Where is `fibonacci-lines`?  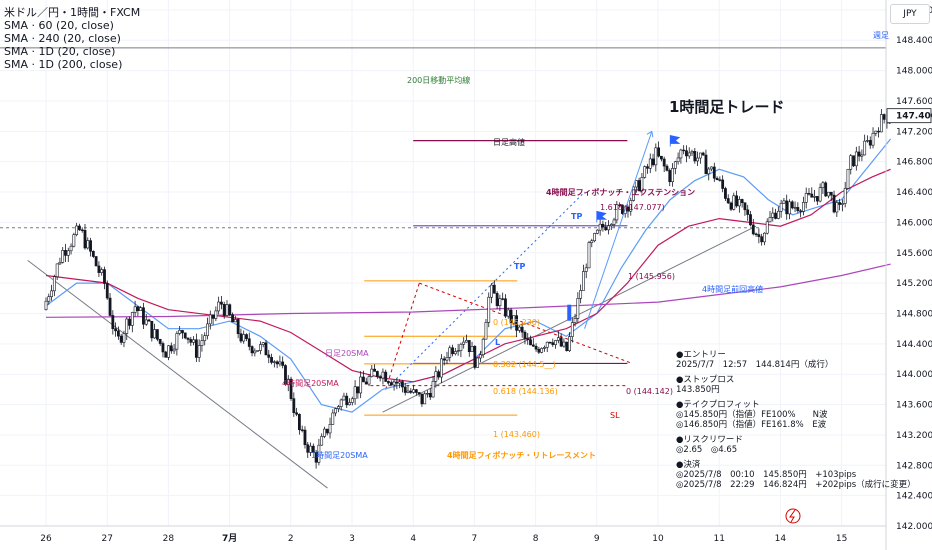
fibonacci-lines is located at coordinates (497, 278).